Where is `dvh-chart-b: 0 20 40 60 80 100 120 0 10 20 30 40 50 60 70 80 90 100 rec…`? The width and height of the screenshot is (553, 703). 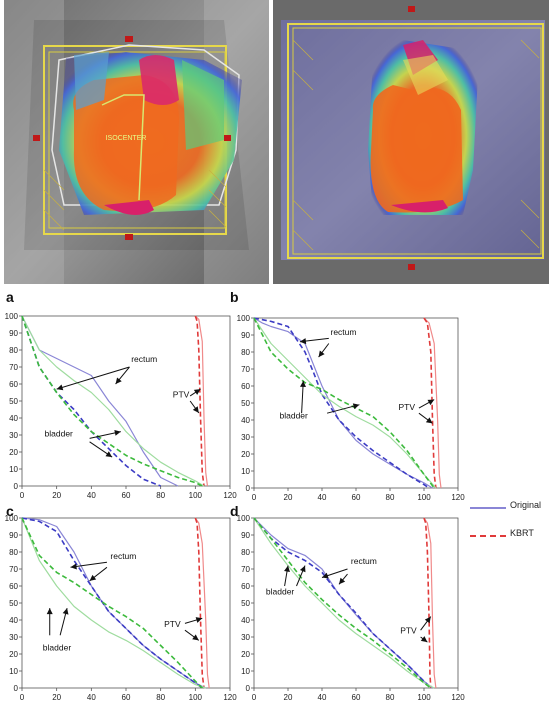 dvh-chart-b: 0 20 40 60 80 100 120 0 10 20 30 40 50 60 70 80 90 100 rec… is located at coordinates (351, 408).